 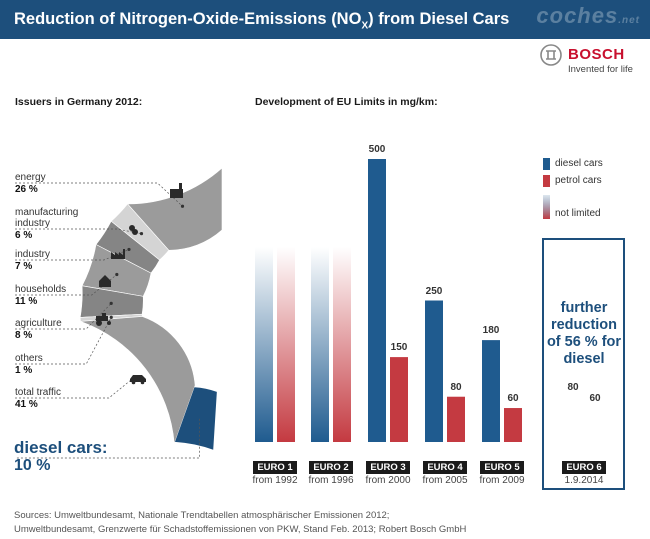 I want to click on issuer-label: energy 26 %, so click(x=30, y=183).